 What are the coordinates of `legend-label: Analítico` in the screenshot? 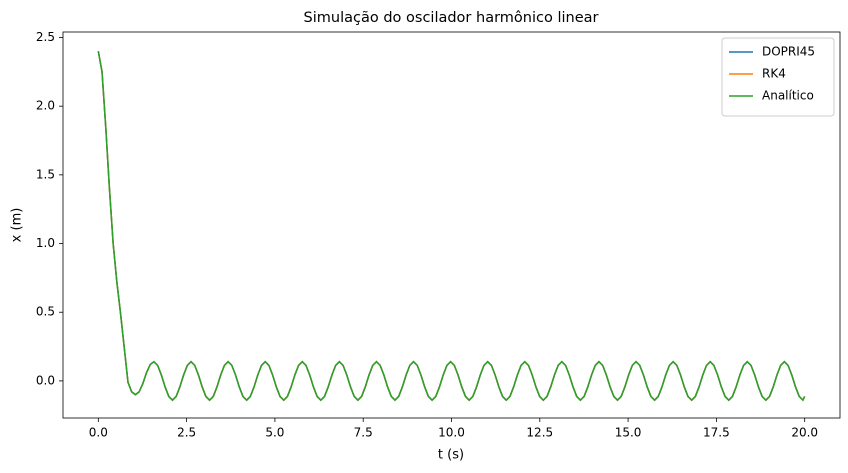 It's located at (788, 96).